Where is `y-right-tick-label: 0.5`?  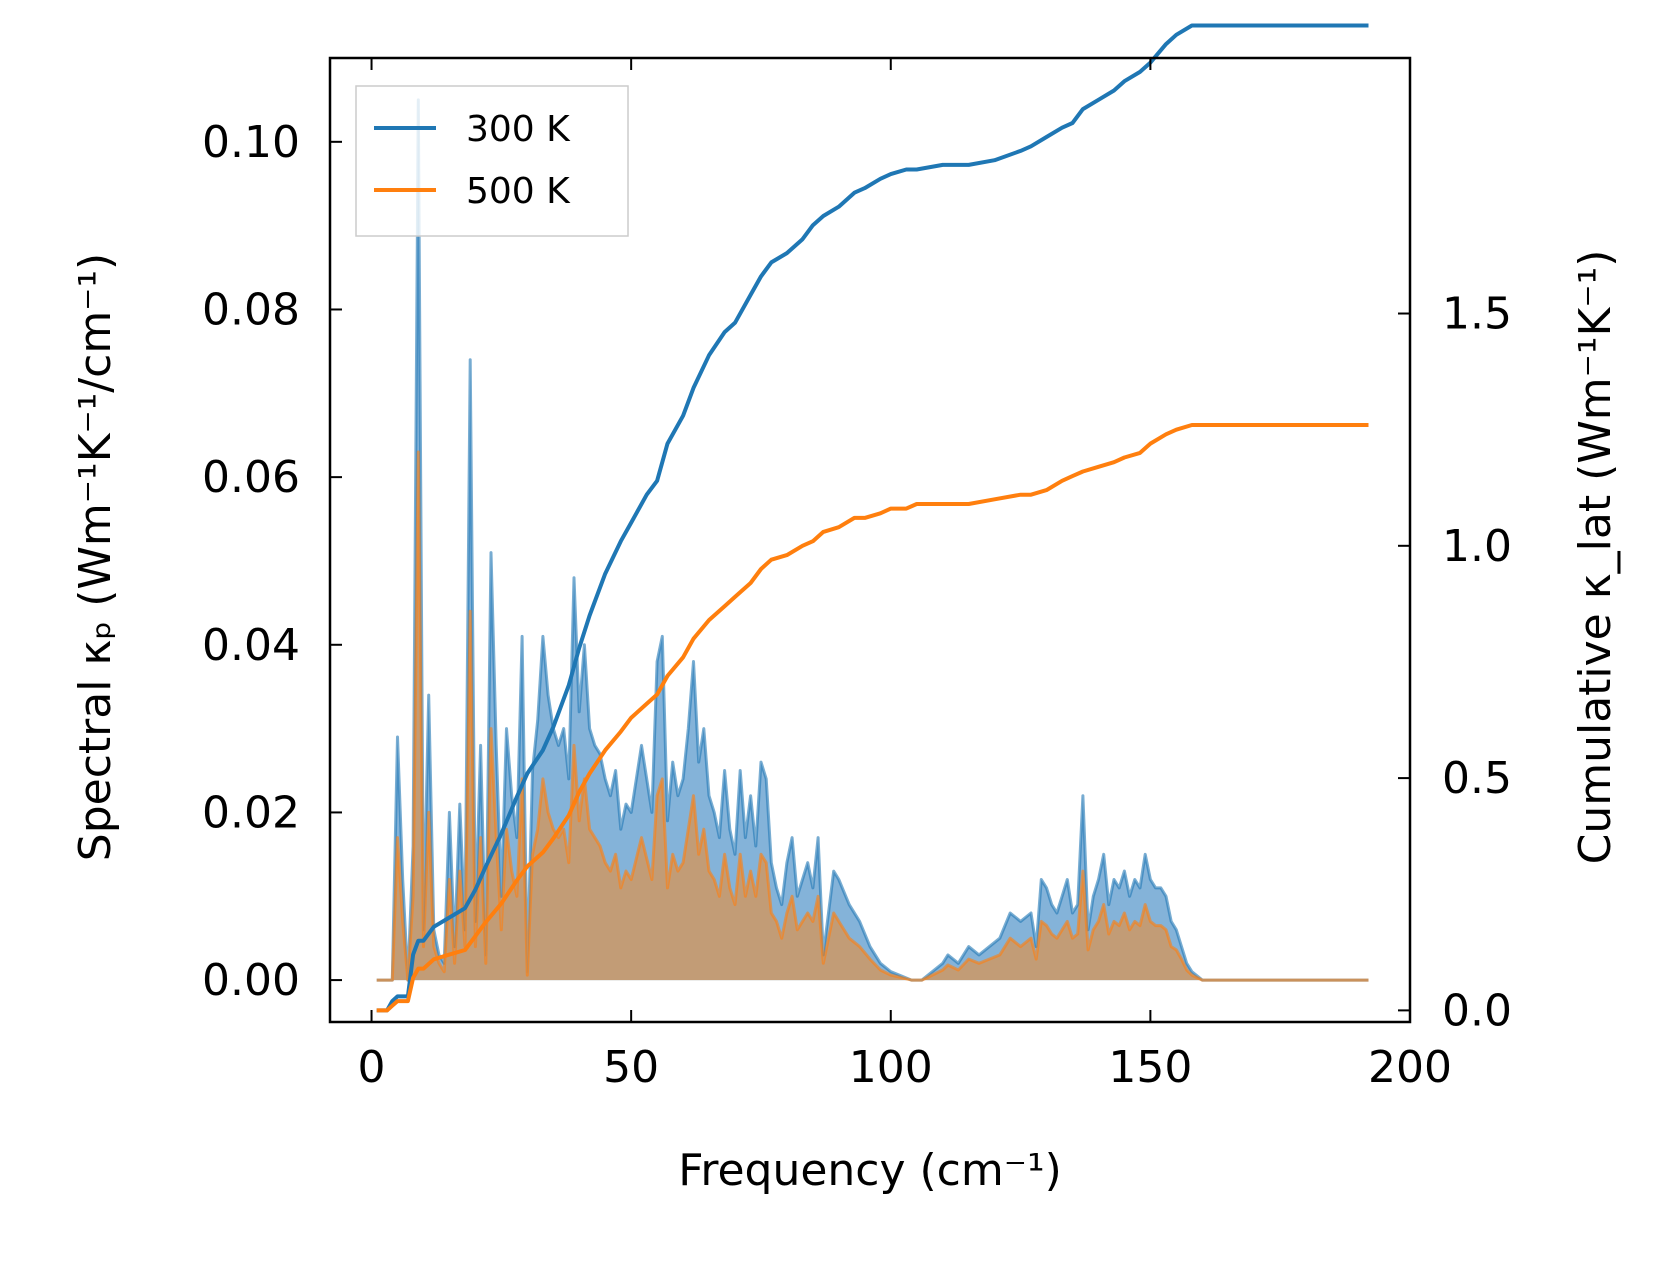
y-right-tick-label: 0.5 is located at coordinates (1477, 778).